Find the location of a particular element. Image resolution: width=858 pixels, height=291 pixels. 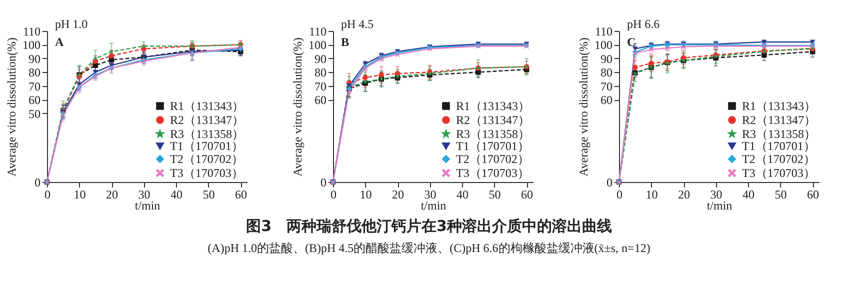

annotation: A is located at coordinates (59, 42).